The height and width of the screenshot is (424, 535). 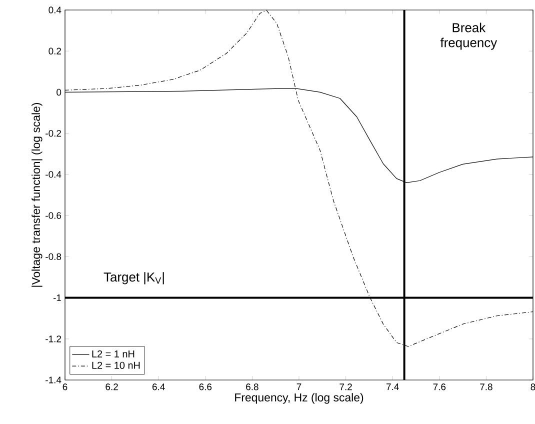 What do you see at coordinates (299, 398) in the screenshot?
I see `x-axis-title: Frequency, Hz (log scale)` at bounding box center [299, 398].